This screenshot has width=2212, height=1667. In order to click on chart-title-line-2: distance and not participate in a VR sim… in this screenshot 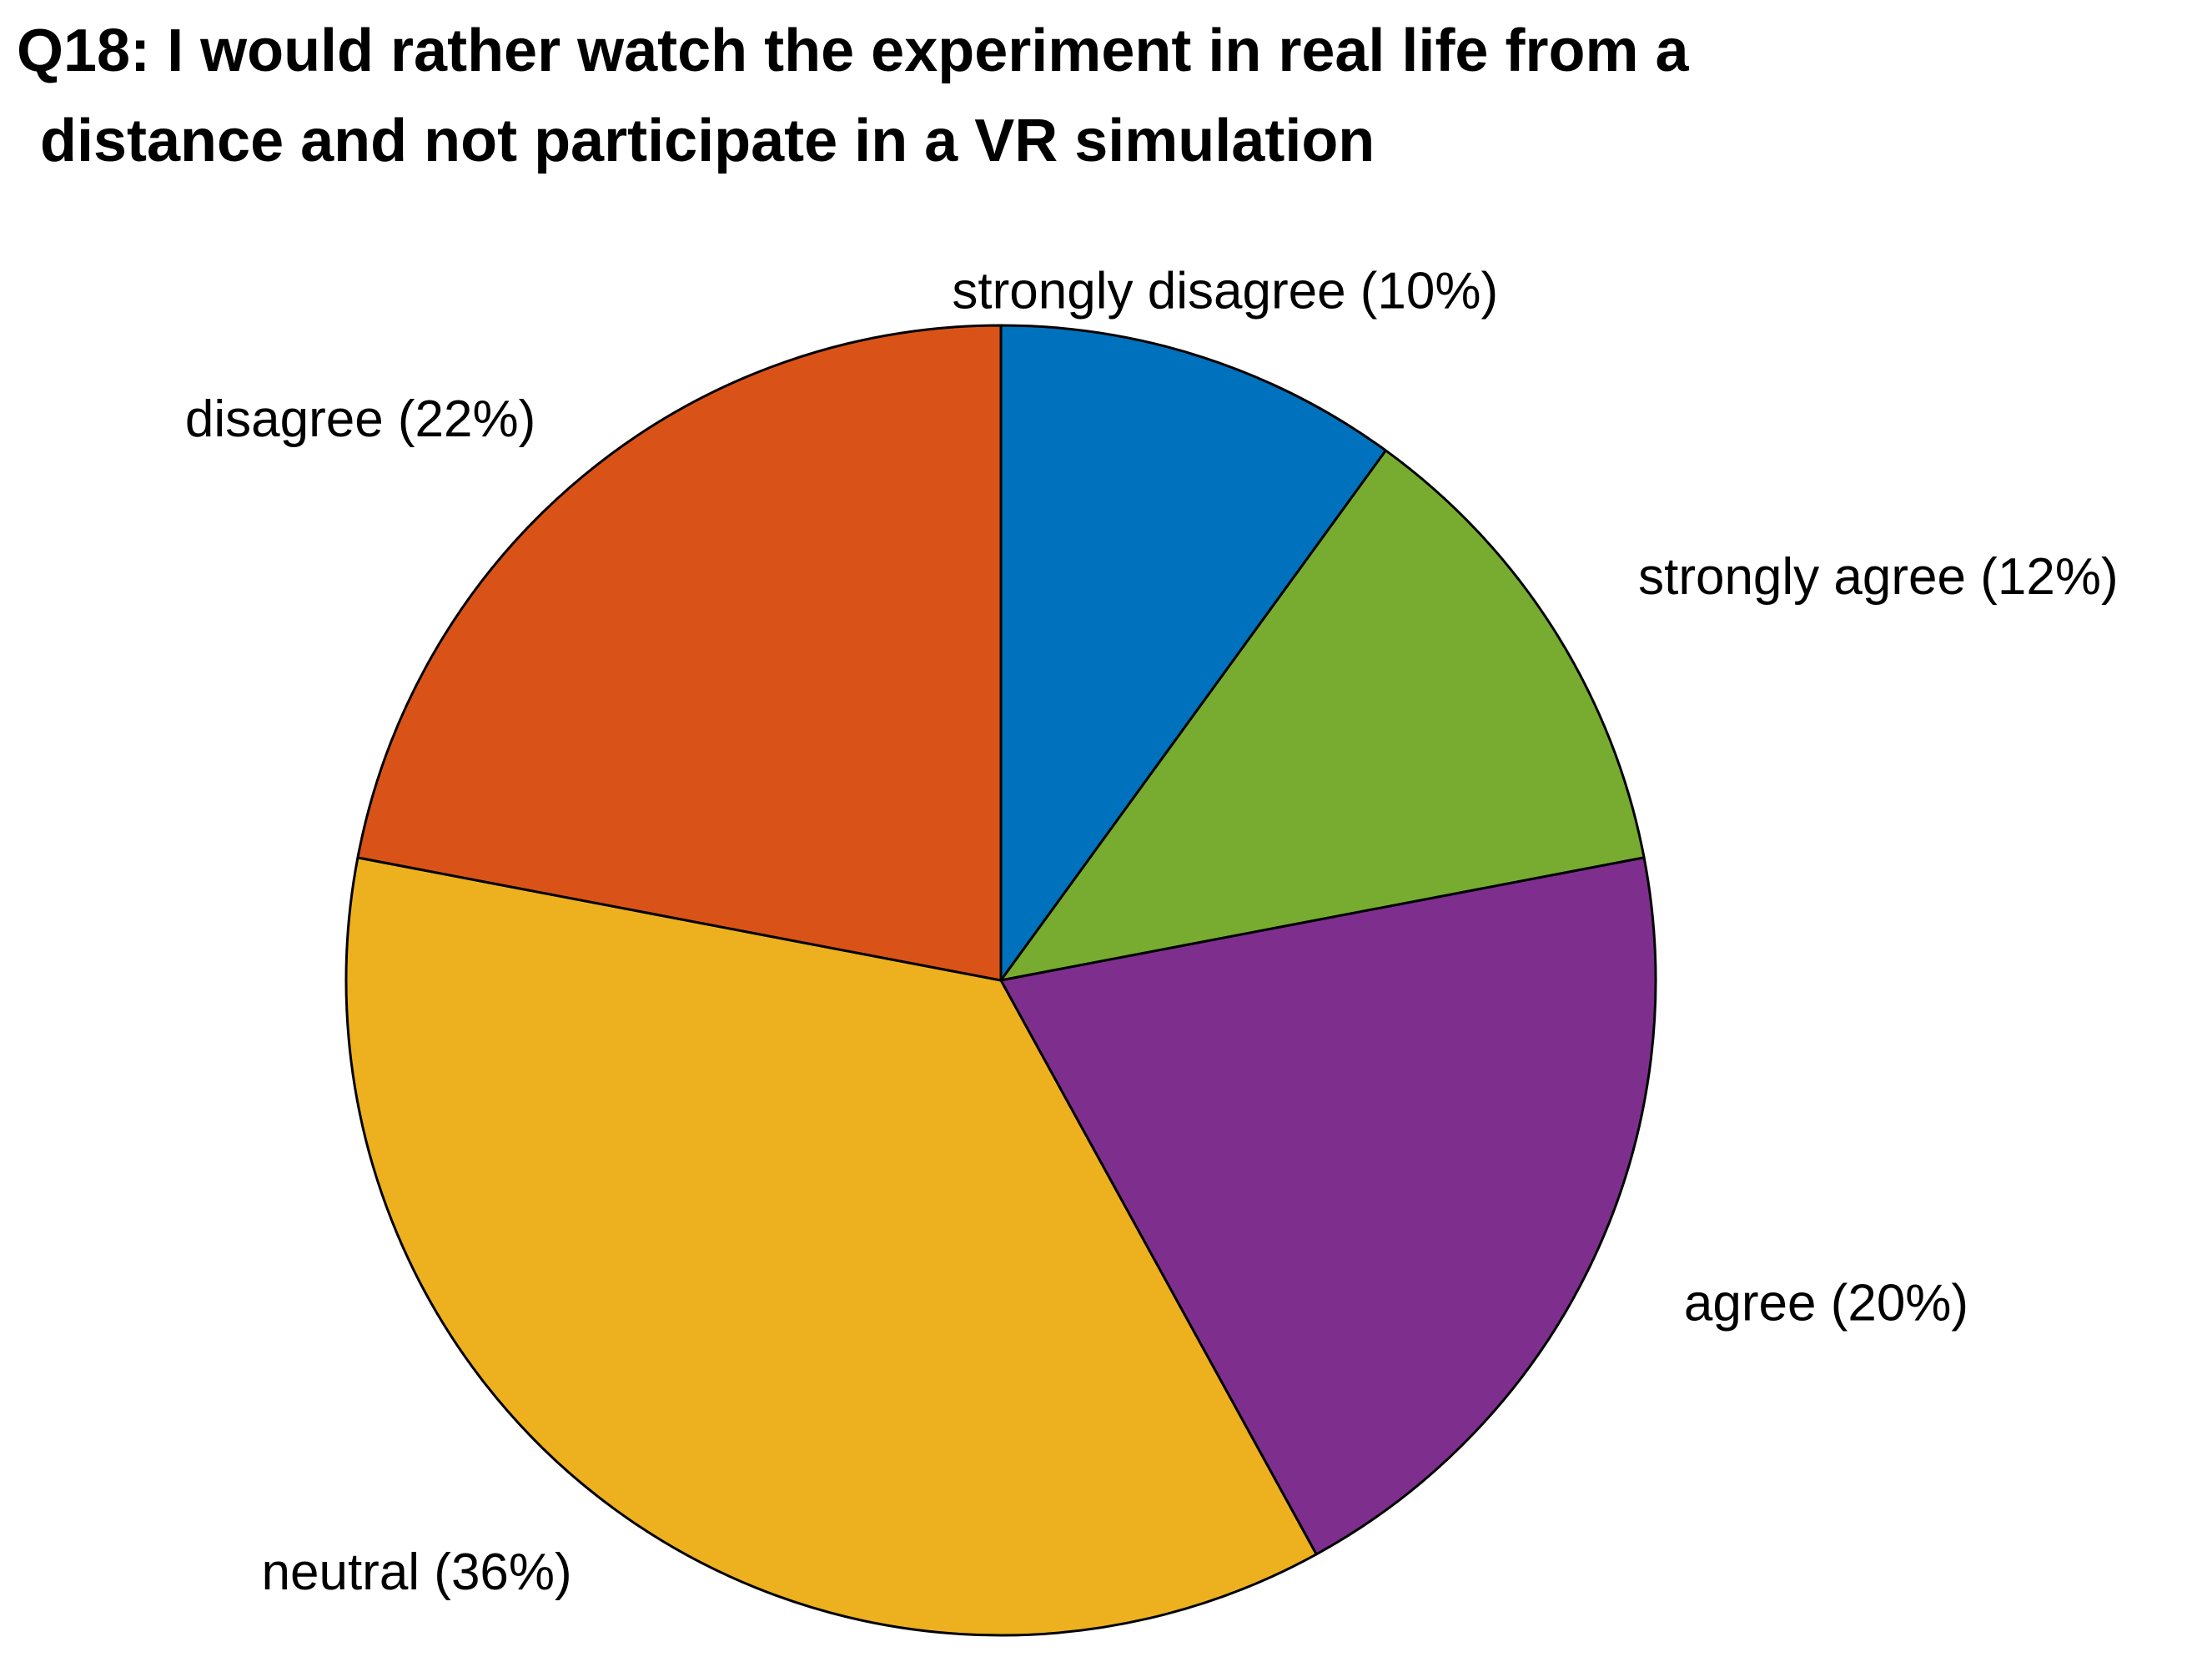, I will do `click(707, 141)`.